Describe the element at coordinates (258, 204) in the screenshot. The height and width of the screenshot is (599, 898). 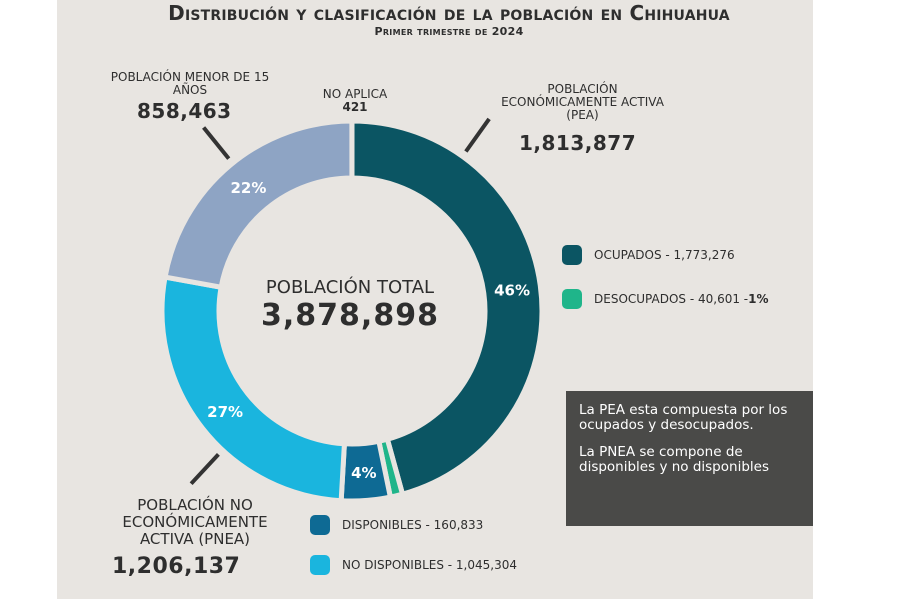
I see `donut-slice-poblaci-n-menor-de-15-a-os` at that location.